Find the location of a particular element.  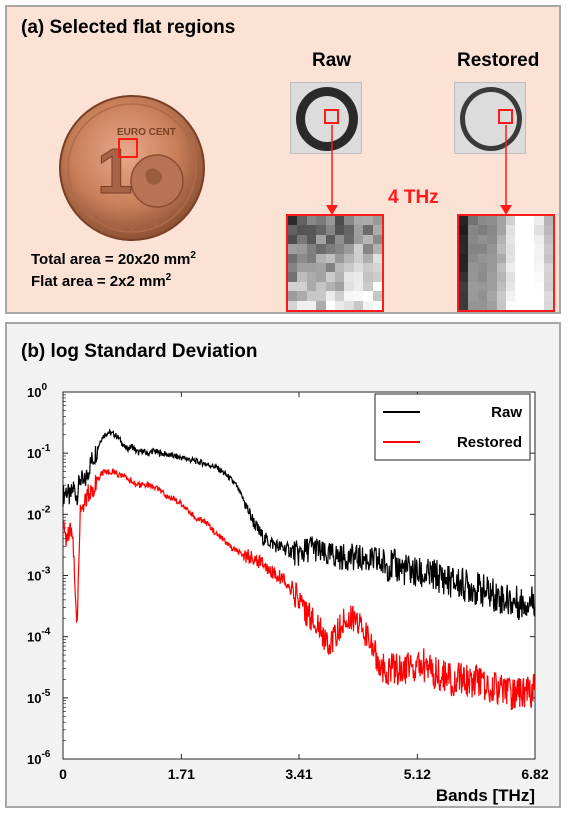

restored-zoom-patch is located at coordinates (506, 263).